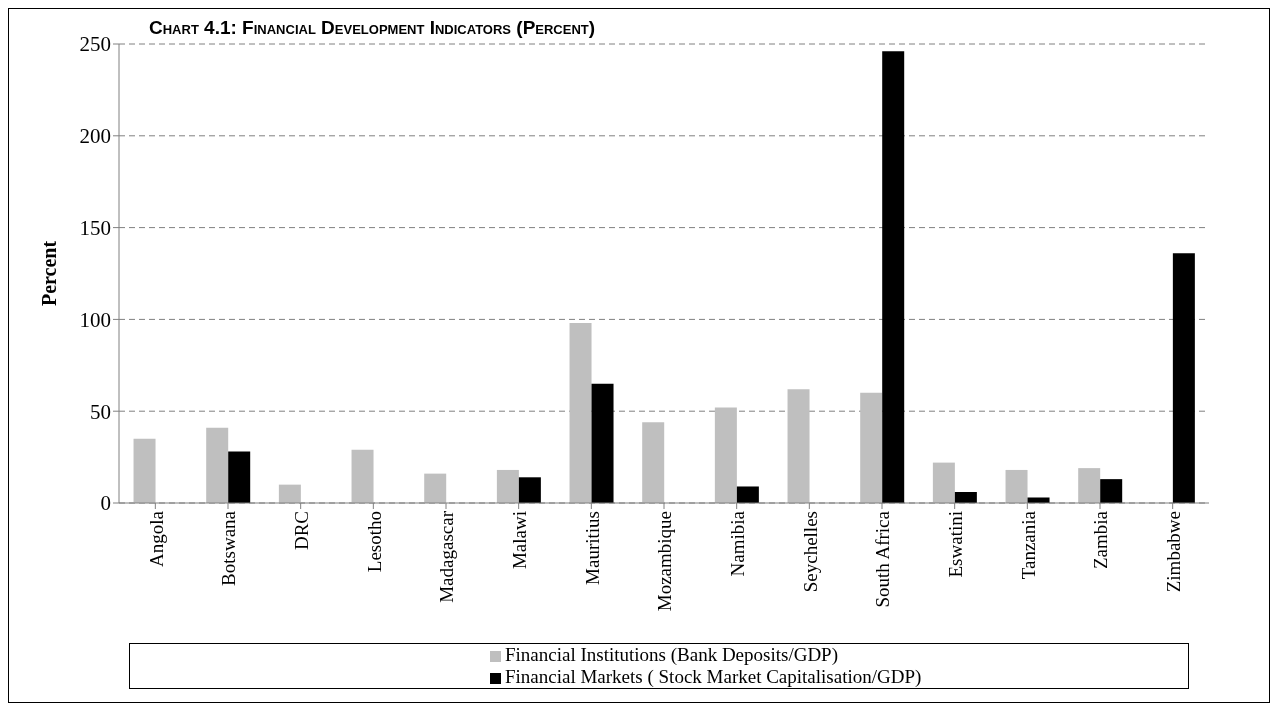 This screenshot has width=1282, height=715. I want to click on x-tick-label: Lesotho, so click(374, 542).